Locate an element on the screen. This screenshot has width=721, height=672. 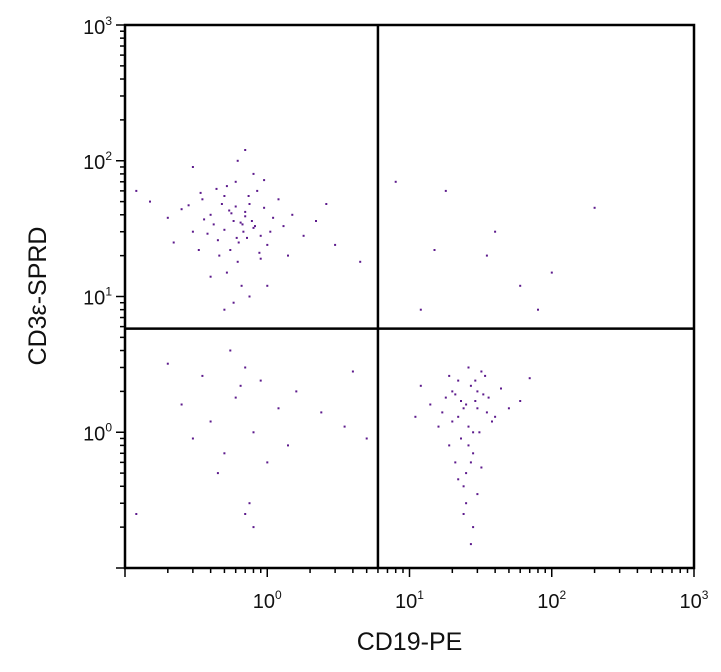
x-tick-label: 10⁰ is located at coordinates (267, 600).